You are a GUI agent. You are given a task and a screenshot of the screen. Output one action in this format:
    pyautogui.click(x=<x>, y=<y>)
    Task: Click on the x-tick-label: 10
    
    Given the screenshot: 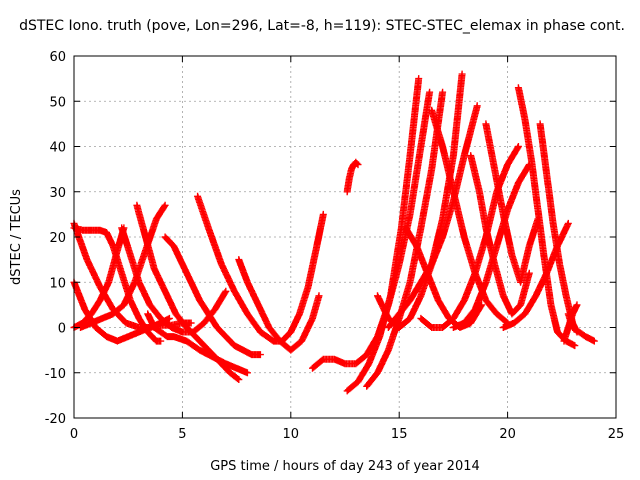 What is the action you would take?
    pyautogui.click(x=291, y=434)
    